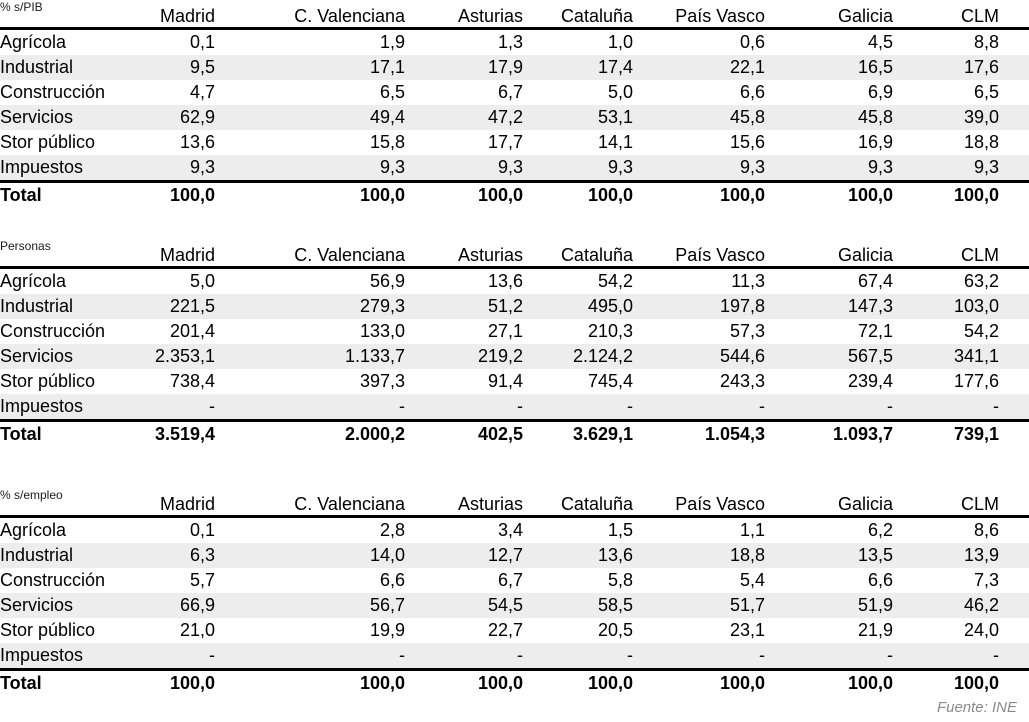  I want to click on column-header-pa-s-vasco: País Vasco, so click(720, 255).